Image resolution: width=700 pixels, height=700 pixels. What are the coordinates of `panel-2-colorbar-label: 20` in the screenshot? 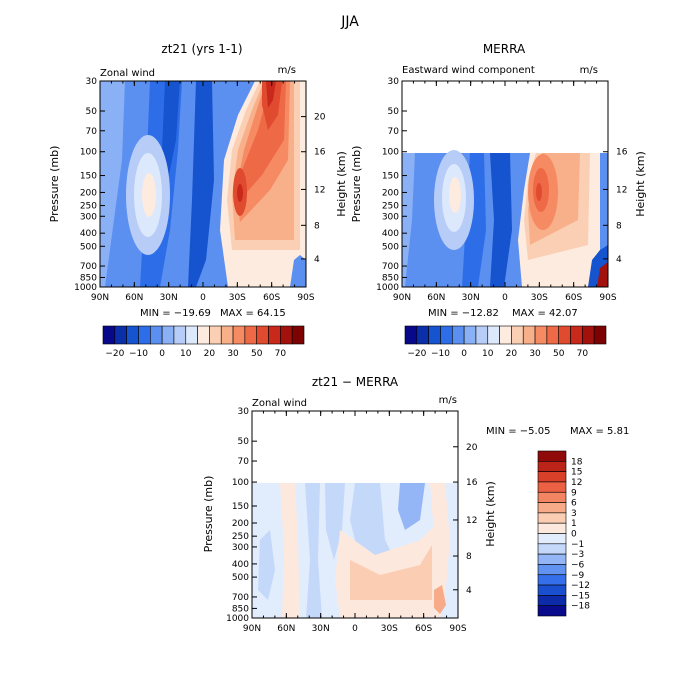 It's located at (512, 354).